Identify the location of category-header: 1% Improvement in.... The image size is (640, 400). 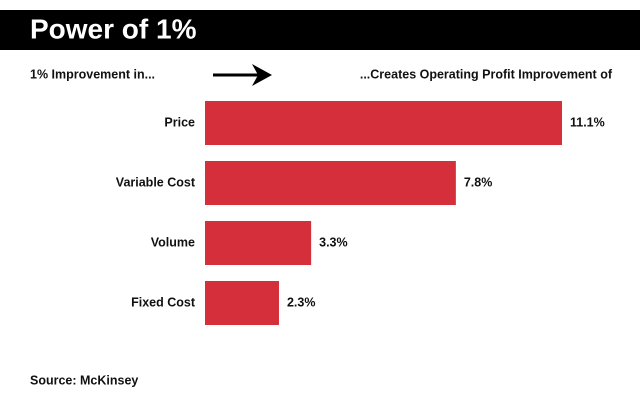
(92, 74).